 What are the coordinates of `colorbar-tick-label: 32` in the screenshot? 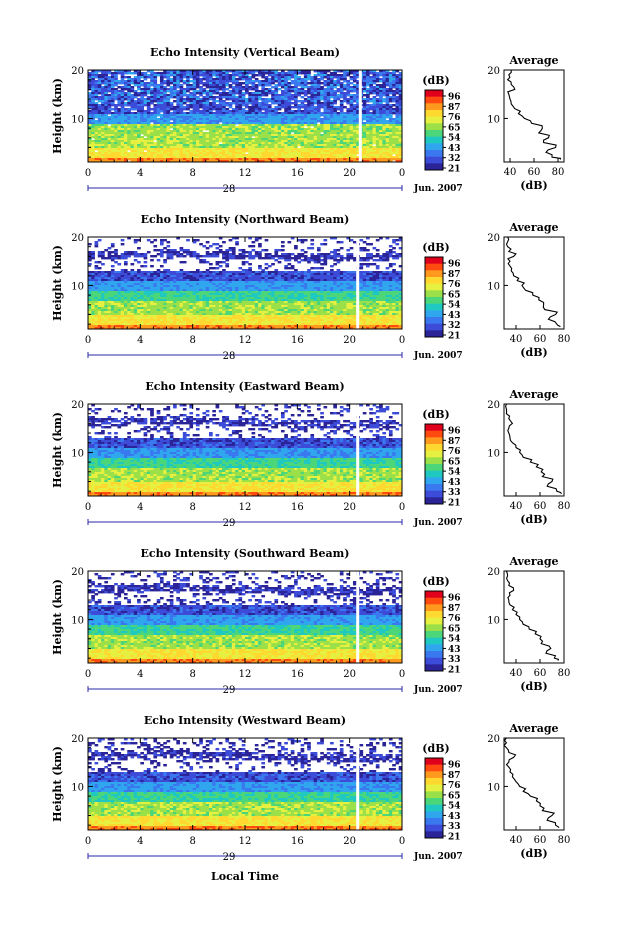 It's located at (454, 159).